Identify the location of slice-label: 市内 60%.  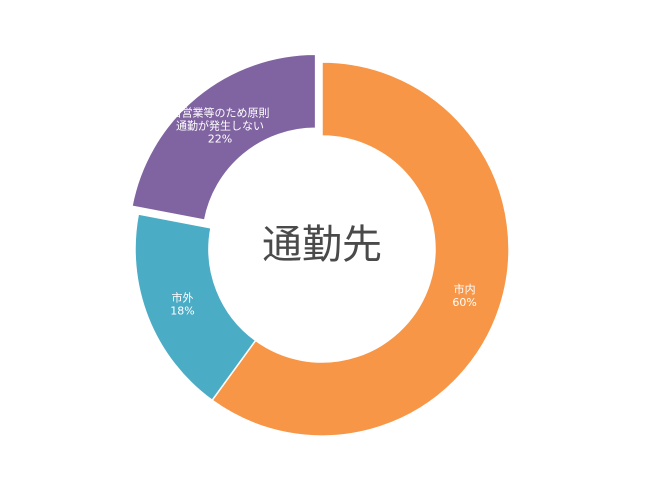
(464, 295).